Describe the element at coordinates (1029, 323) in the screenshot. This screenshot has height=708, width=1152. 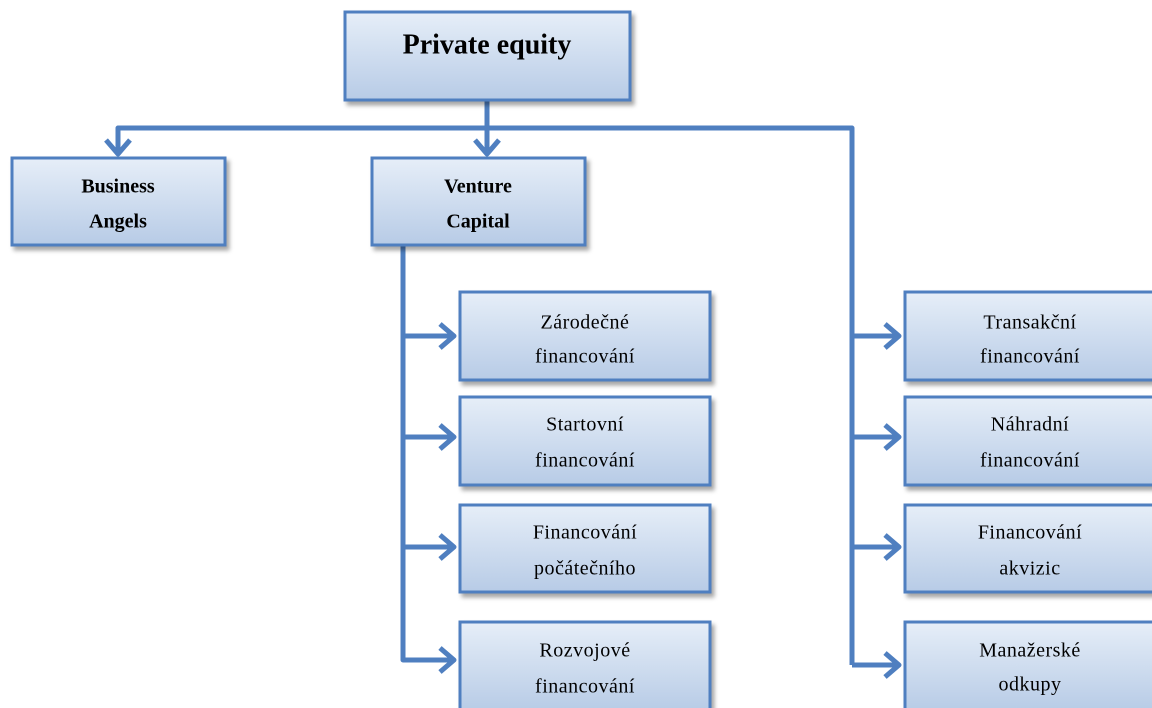
I see `node-label: Transakční` at that location.